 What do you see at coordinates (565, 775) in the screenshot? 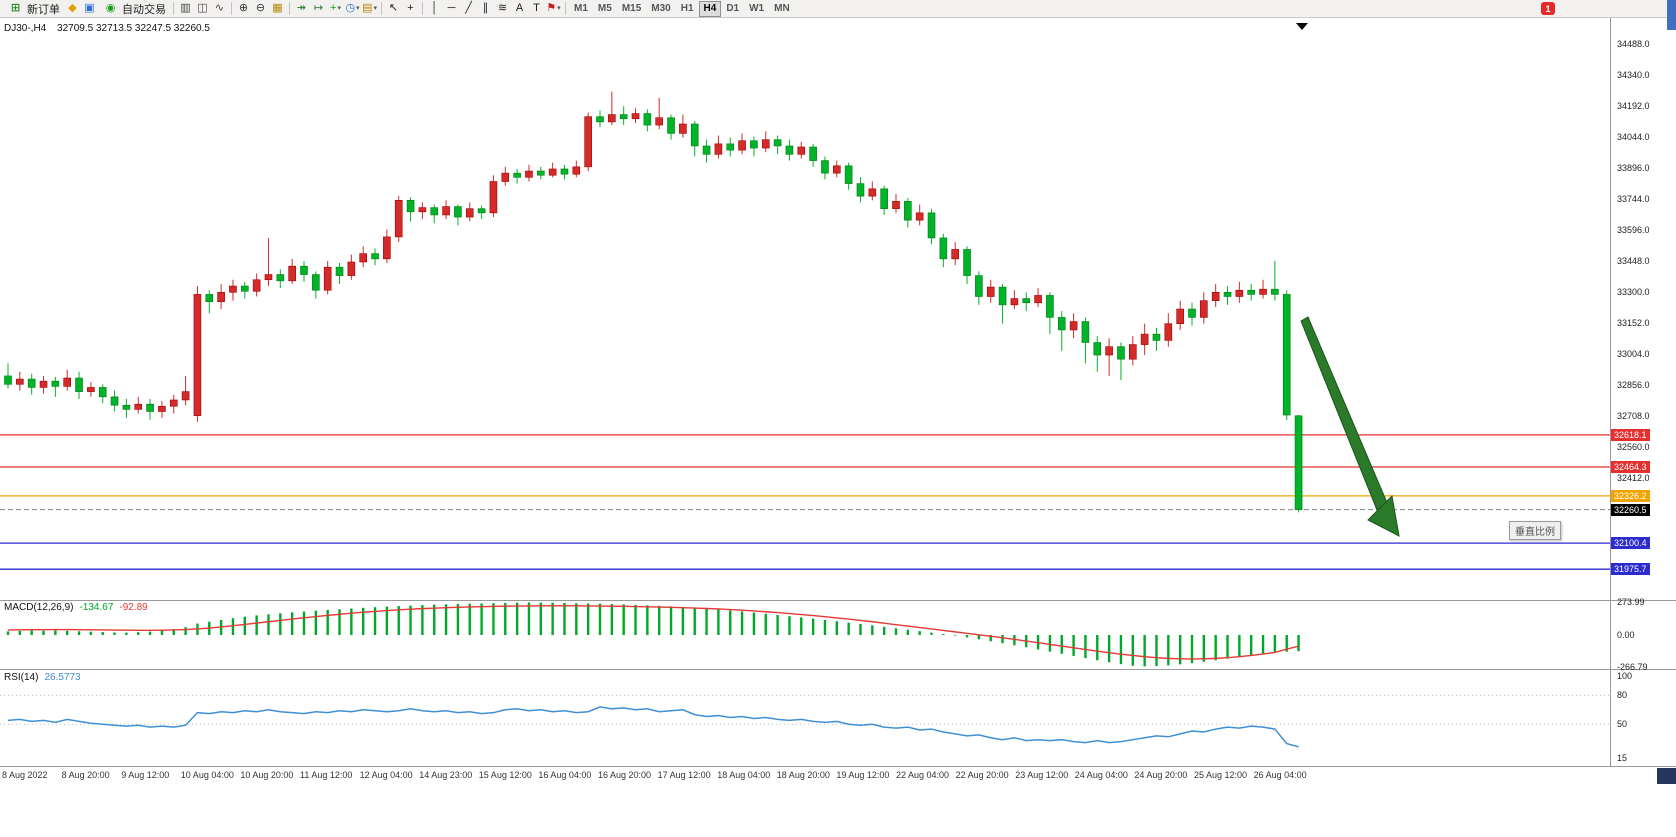
I see `time-axis-label: 16 Aug 04:00` at bounding box center [565, 775].